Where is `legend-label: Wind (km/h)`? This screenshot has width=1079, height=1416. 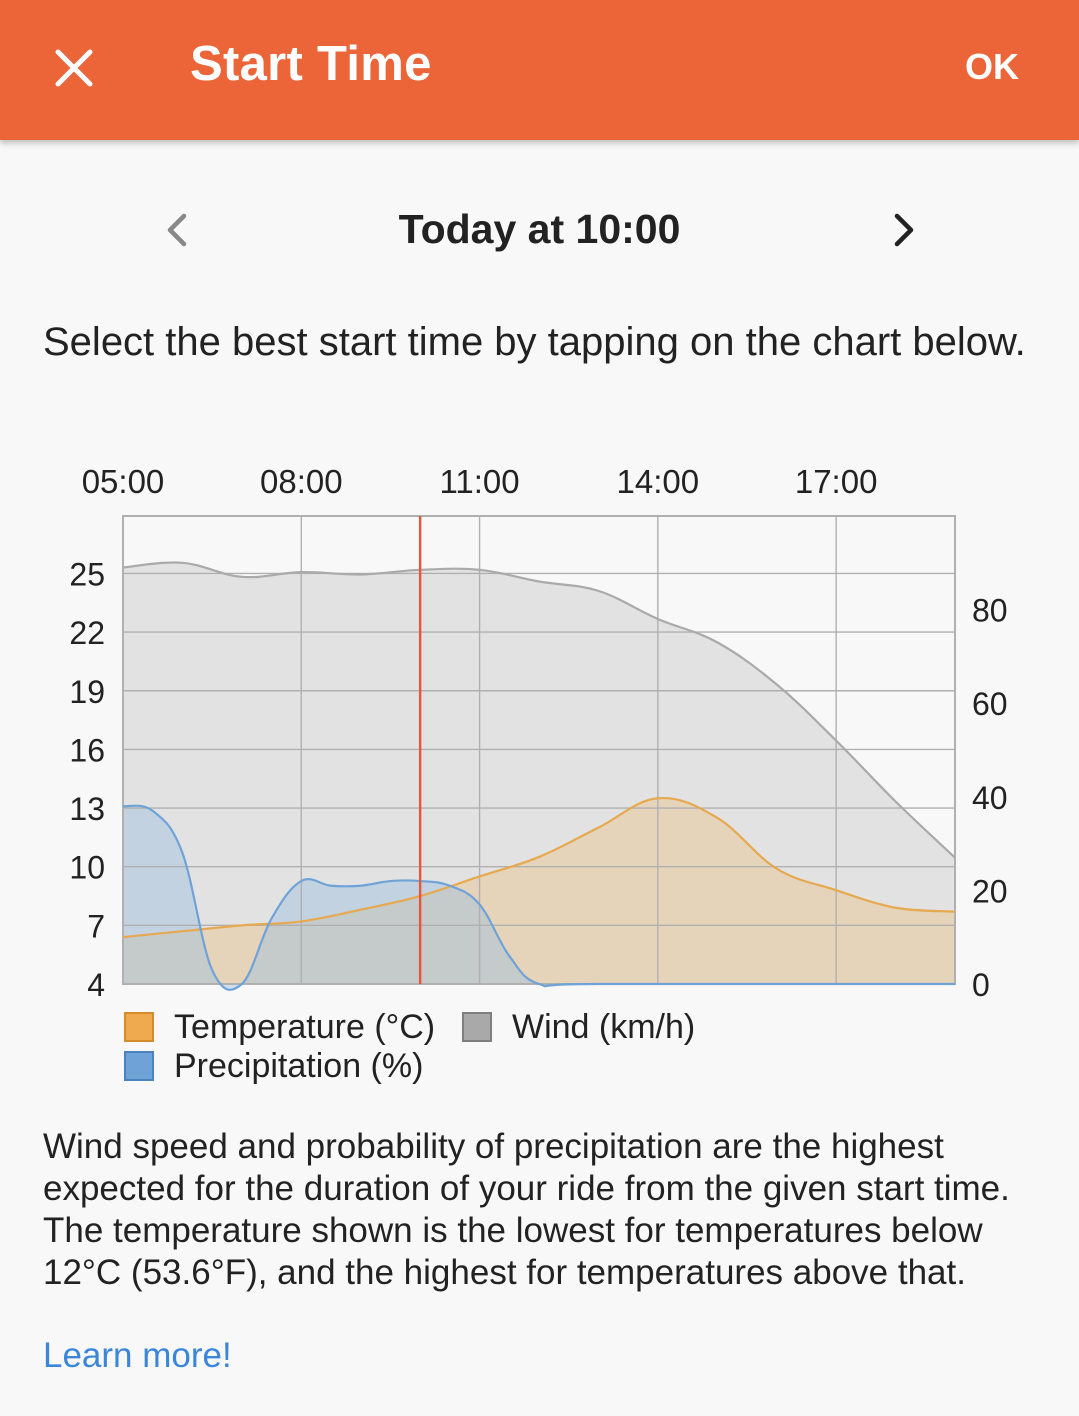 legend-label: Wind (km/h) is located at coordinates (604, 1026).